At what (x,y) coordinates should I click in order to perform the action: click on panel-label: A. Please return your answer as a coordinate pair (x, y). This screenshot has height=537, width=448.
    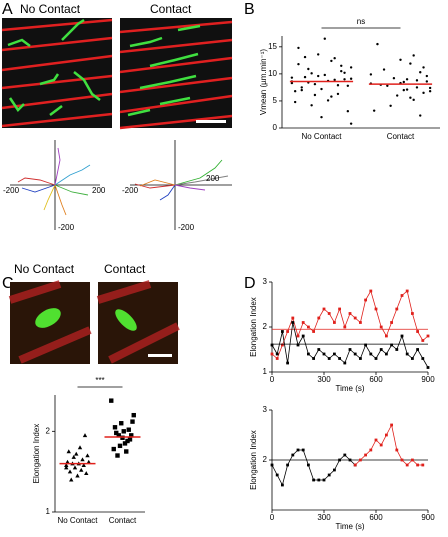
    Looking at the image, I should click on (7, 9).